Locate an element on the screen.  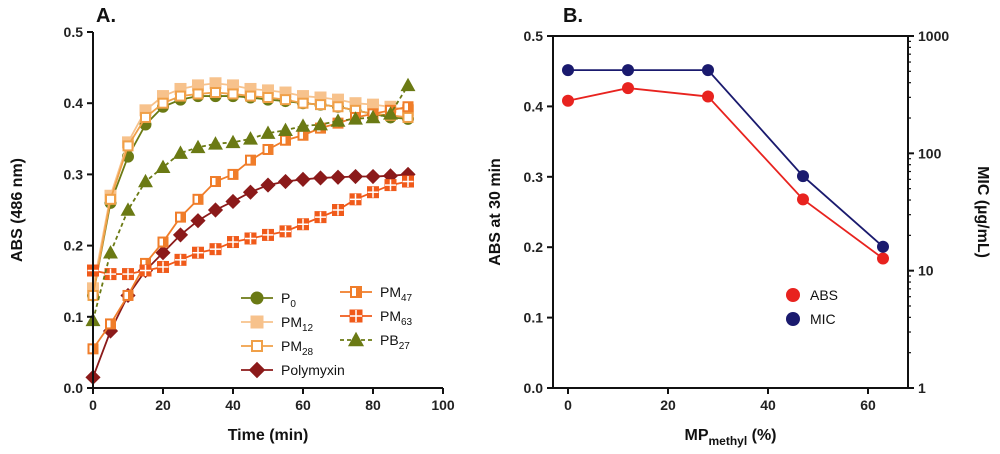
panel-a-y-tick-label: 0.5 is located at coordinates (74, 32).